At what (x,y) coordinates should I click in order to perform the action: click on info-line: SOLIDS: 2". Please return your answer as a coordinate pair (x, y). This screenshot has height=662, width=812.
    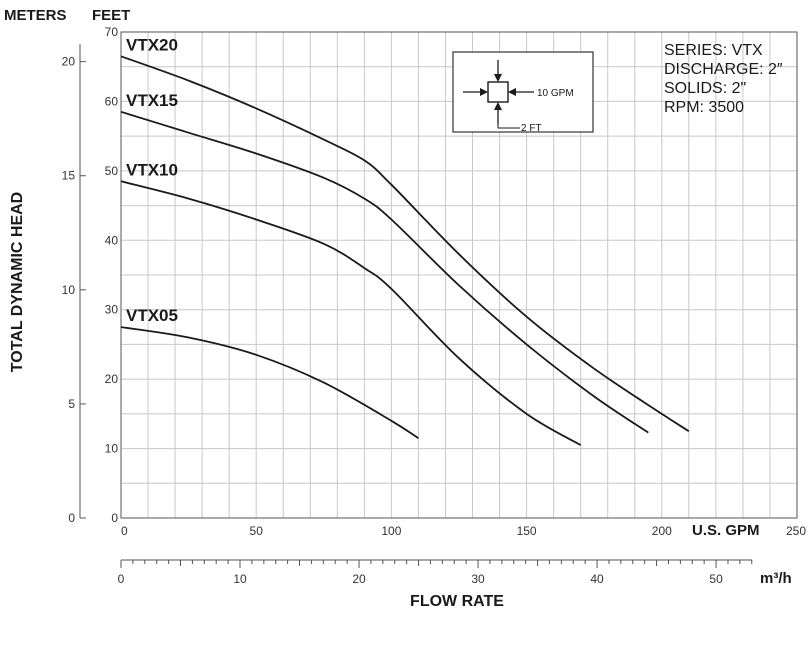
    Looking at the image, I should click on (705, 88).